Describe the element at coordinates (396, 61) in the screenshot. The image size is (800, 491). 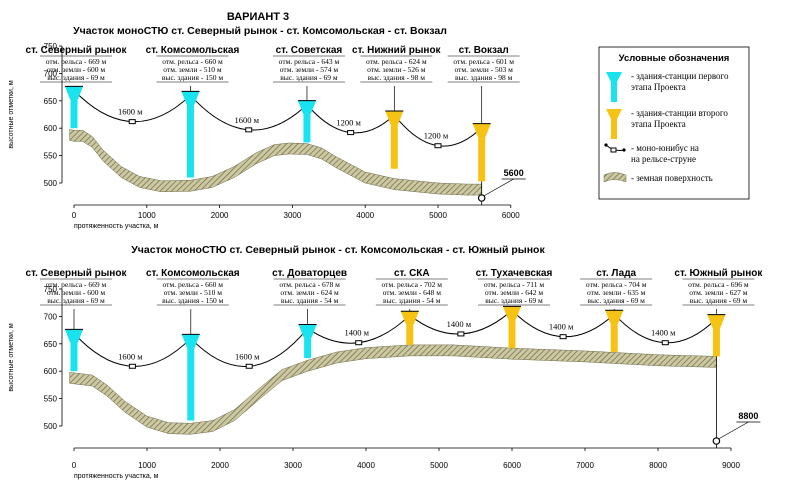
I see `station-rail-elevation: отм. рельса - 624 м` at that location.